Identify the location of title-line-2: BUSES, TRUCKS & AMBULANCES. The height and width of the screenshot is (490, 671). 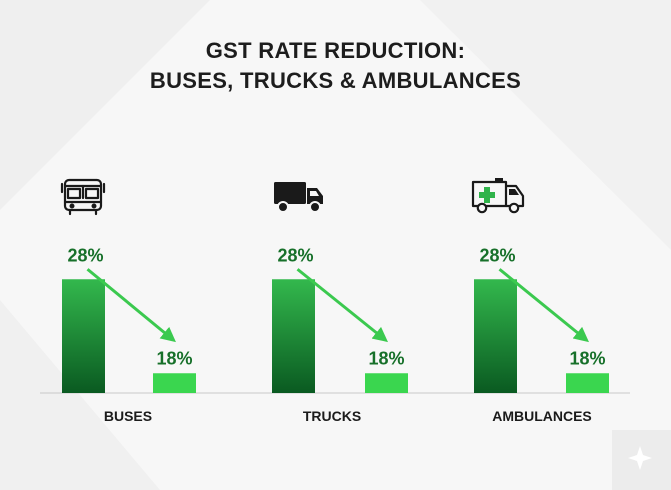
(335, 80).